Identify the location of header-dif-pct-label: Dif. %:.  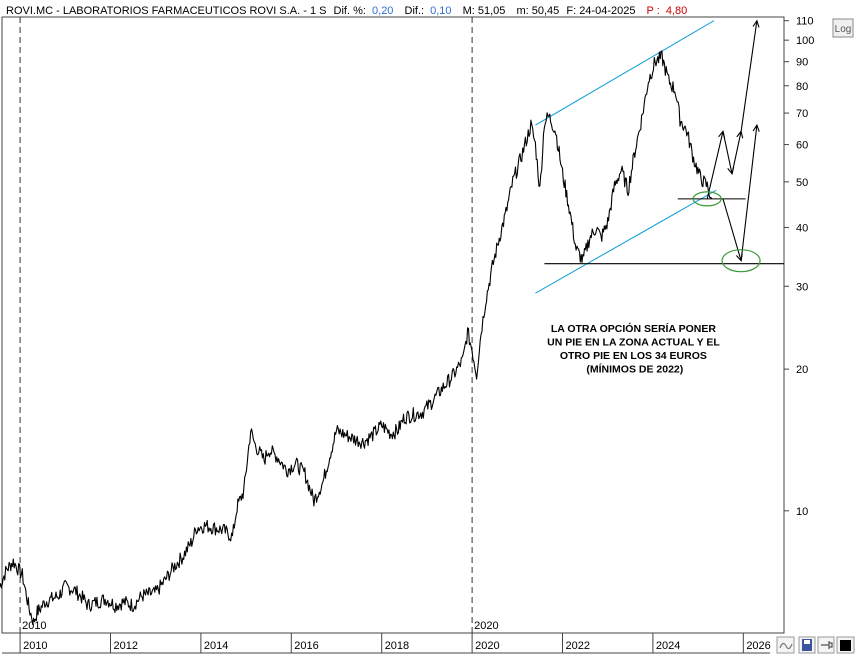
(350, 11).